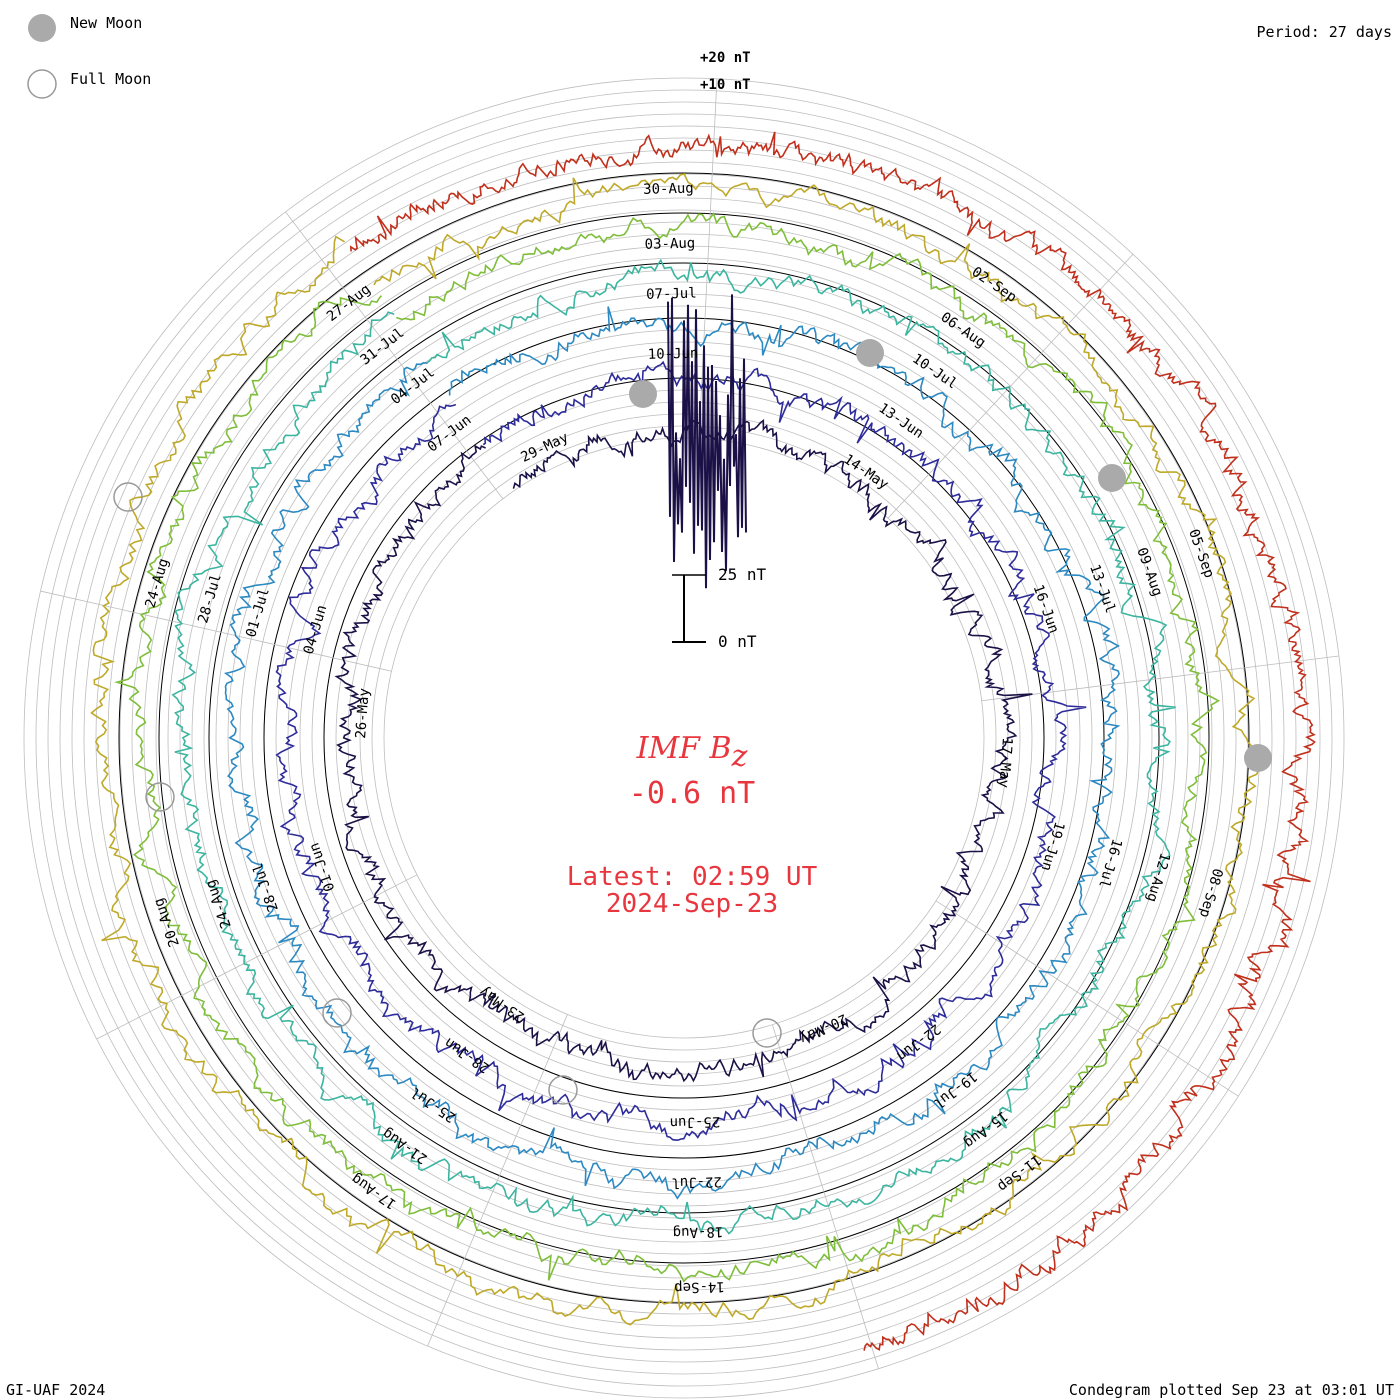 This screenshot has width=1400, height=1400. What do you see at coordinates (986, 1130) in the screenshot?
I see `date-label: 15-Aug` at bounding box center [986, 1130].